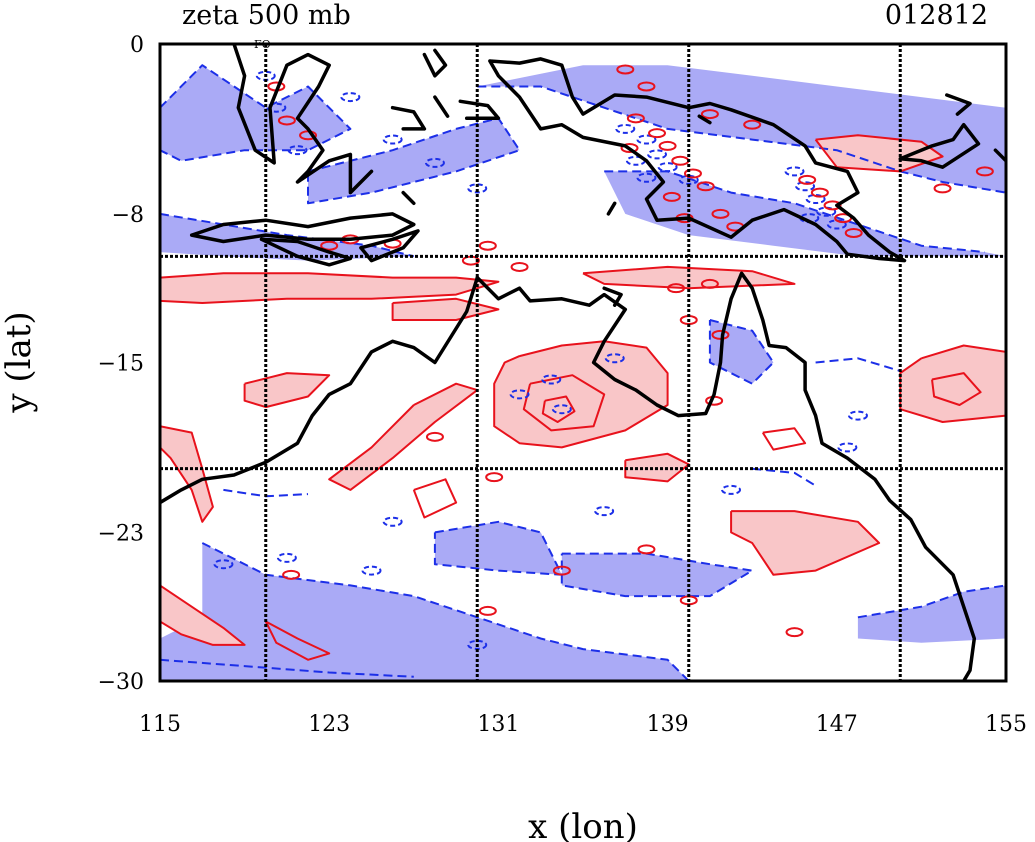  I want to click on x-tick-label: 123, so click(329, 724).